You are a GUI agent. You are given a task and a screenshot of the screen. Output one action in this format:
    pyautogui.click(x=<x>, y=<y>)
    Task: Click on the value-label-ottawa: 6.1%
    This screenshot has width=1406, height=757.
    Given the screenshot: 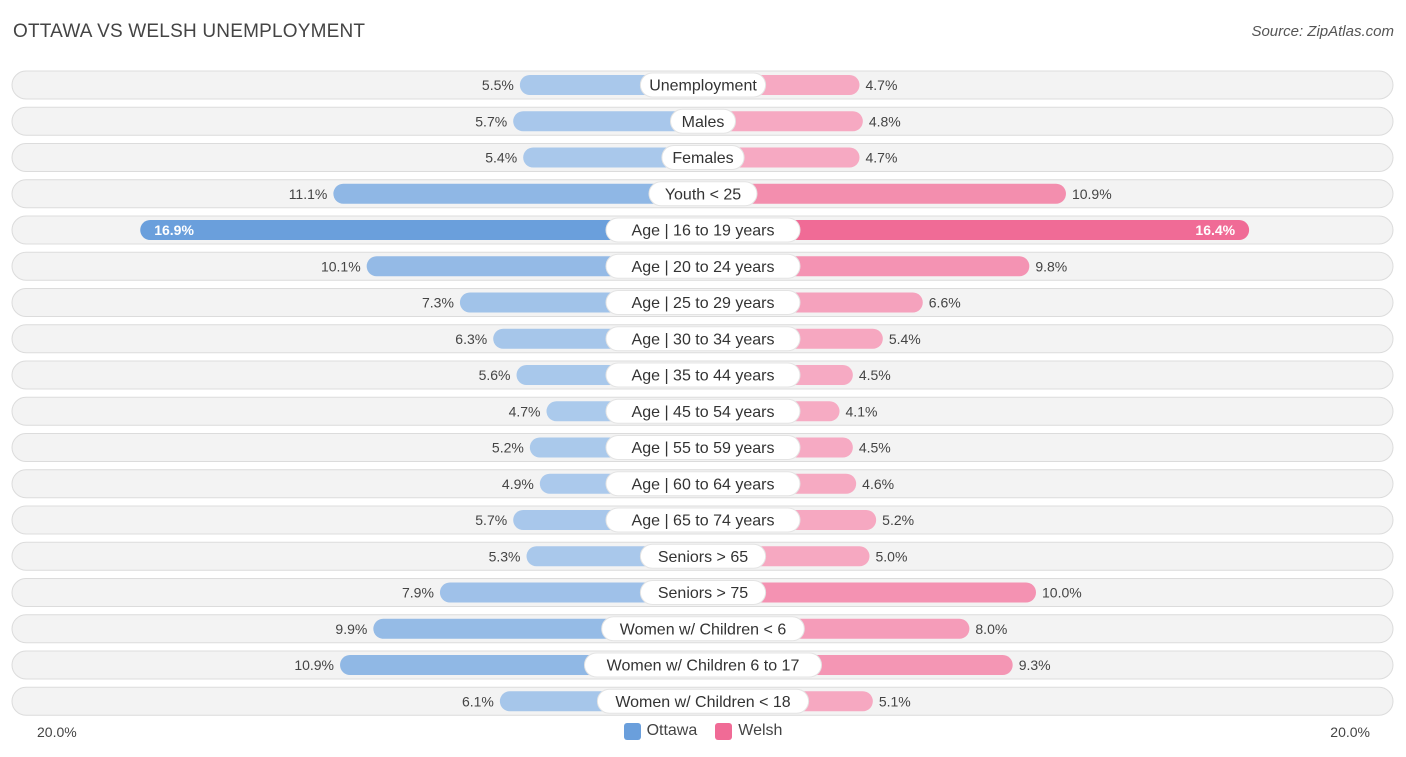 What is the action you would take?
    pyautogui.click(x=478, y=701)
    